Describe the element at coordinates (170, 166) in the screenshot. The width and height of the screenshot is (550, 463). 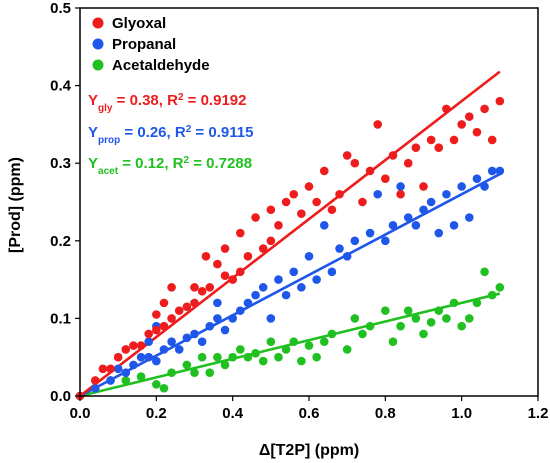
I see `annotation-acetaldehyde: Yacet = 0.12, R2 = 0.7288` at that location.